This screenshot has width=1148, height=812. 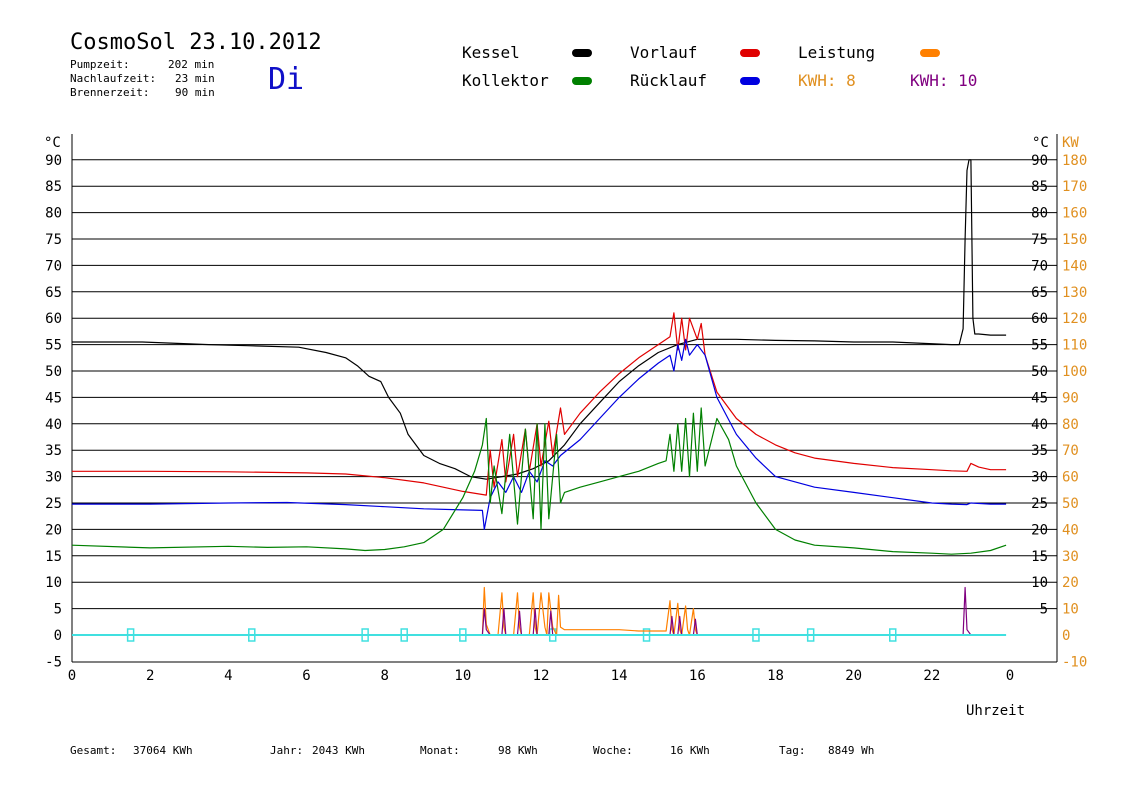 What do you see at coordinates (53, 504) in the screenshot?
I see `y-tick-left-25: 25` at bounding box center [53, 504].